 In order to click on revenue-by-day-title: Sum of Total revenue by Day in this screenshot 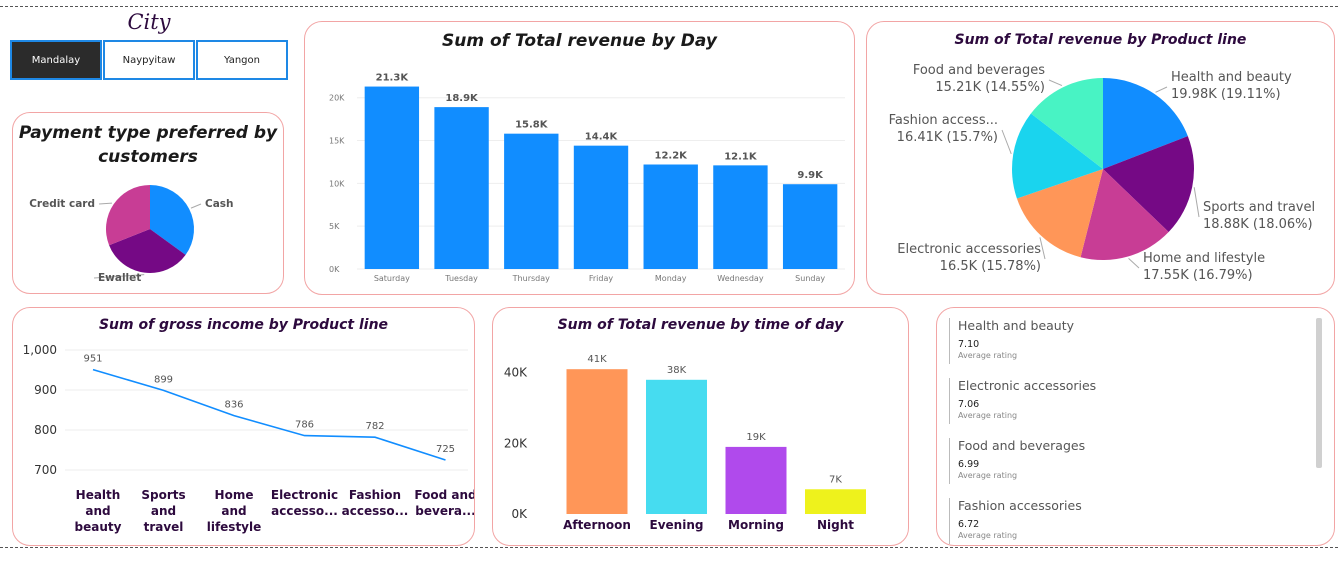, I will do `click(579, 41)`.